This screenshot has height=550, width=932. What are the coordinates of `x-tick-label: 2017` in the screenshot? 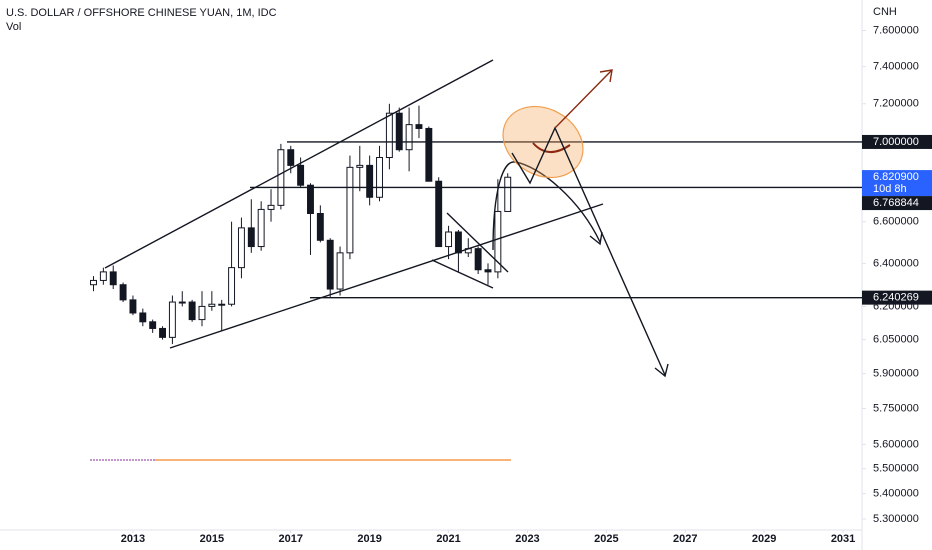 It's located at (291, 539).